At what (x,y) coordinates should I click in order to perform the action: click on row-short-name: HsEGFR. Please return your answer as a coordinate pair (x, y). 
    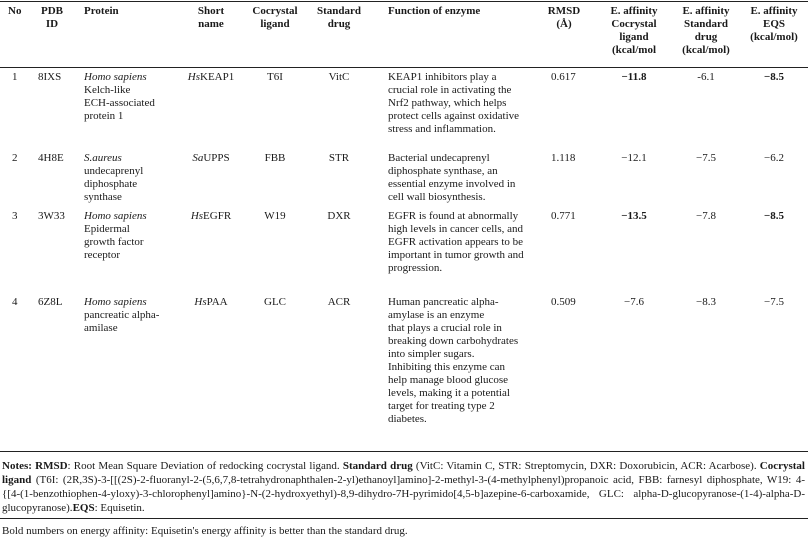
    Looking at the image, I should click on (211, 216).